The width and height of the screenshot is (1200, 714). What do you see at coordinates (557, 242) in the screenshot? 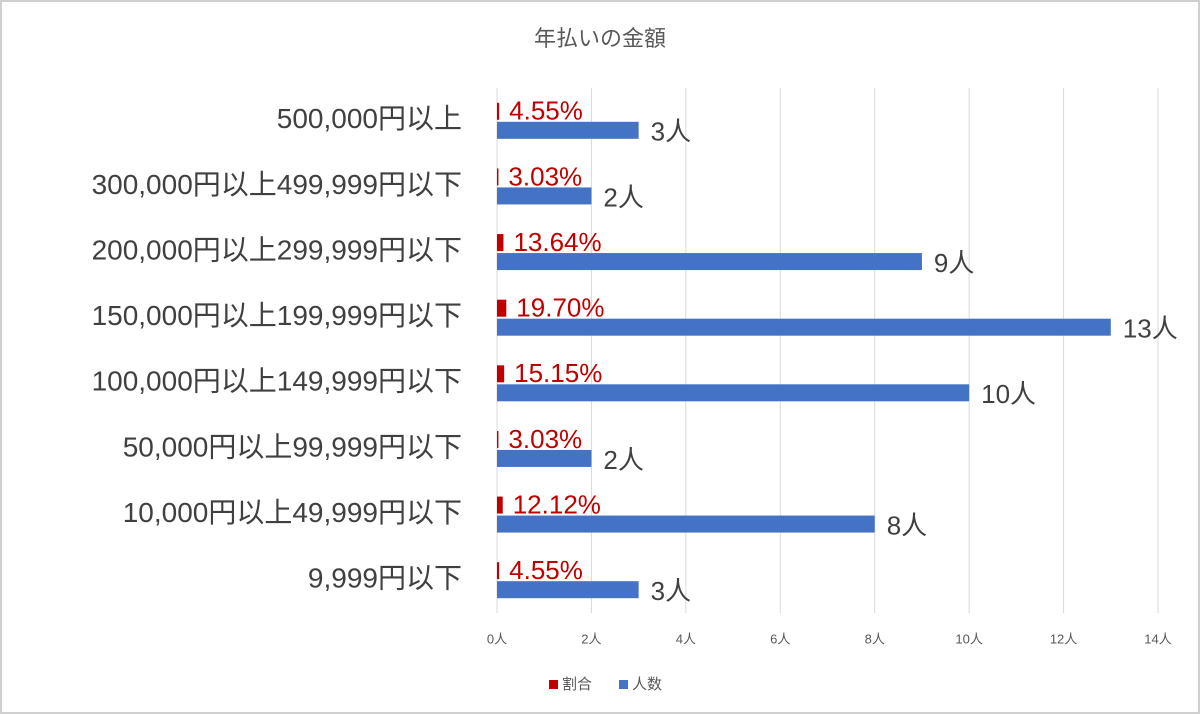
I see `data-label: 13.64%` at bounding box center [557, 242].